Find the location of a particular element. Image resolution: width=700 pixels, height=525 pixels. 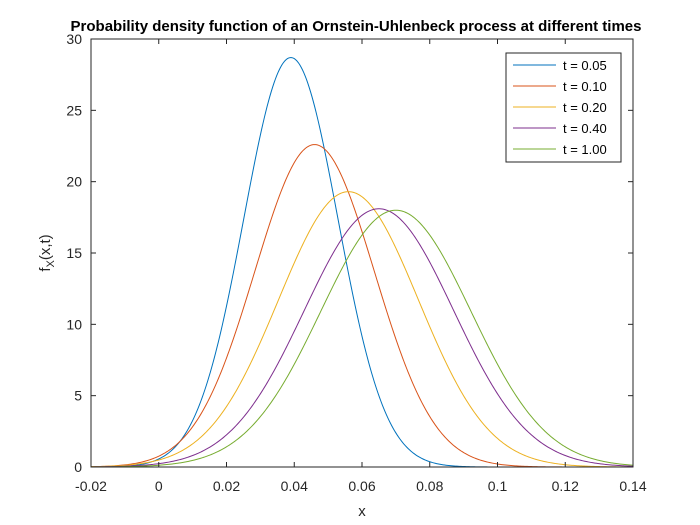

x-tick-label: 0.1 is located at coordinates (498, 486).